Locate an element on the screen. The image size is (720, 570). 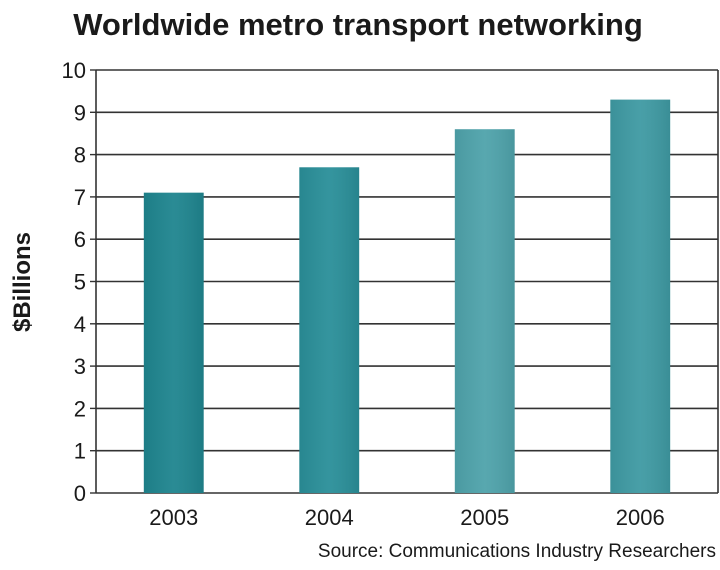
y-tick-label: 0 is located at coordinates (80, 493).